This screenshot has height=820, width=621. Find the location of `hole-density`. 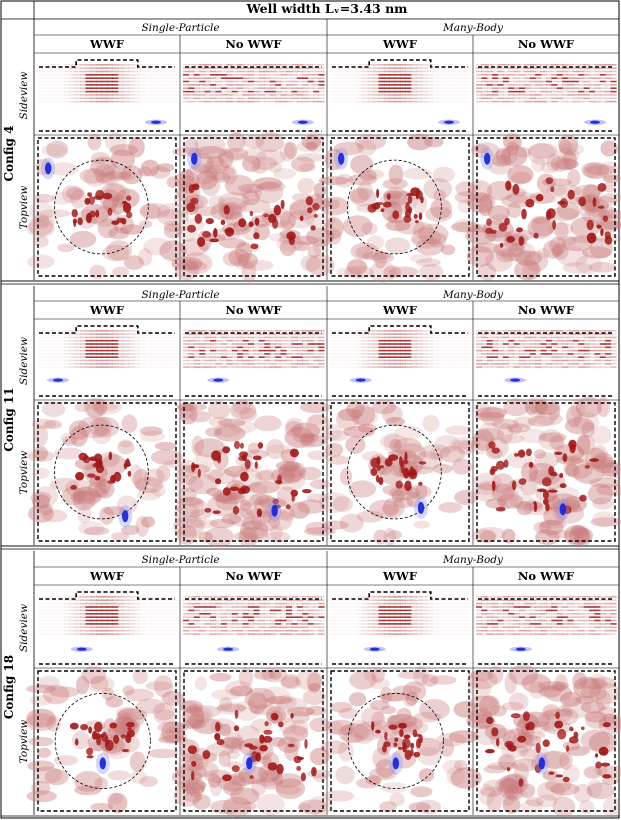

hole-density is located at coordinates (103, 763).